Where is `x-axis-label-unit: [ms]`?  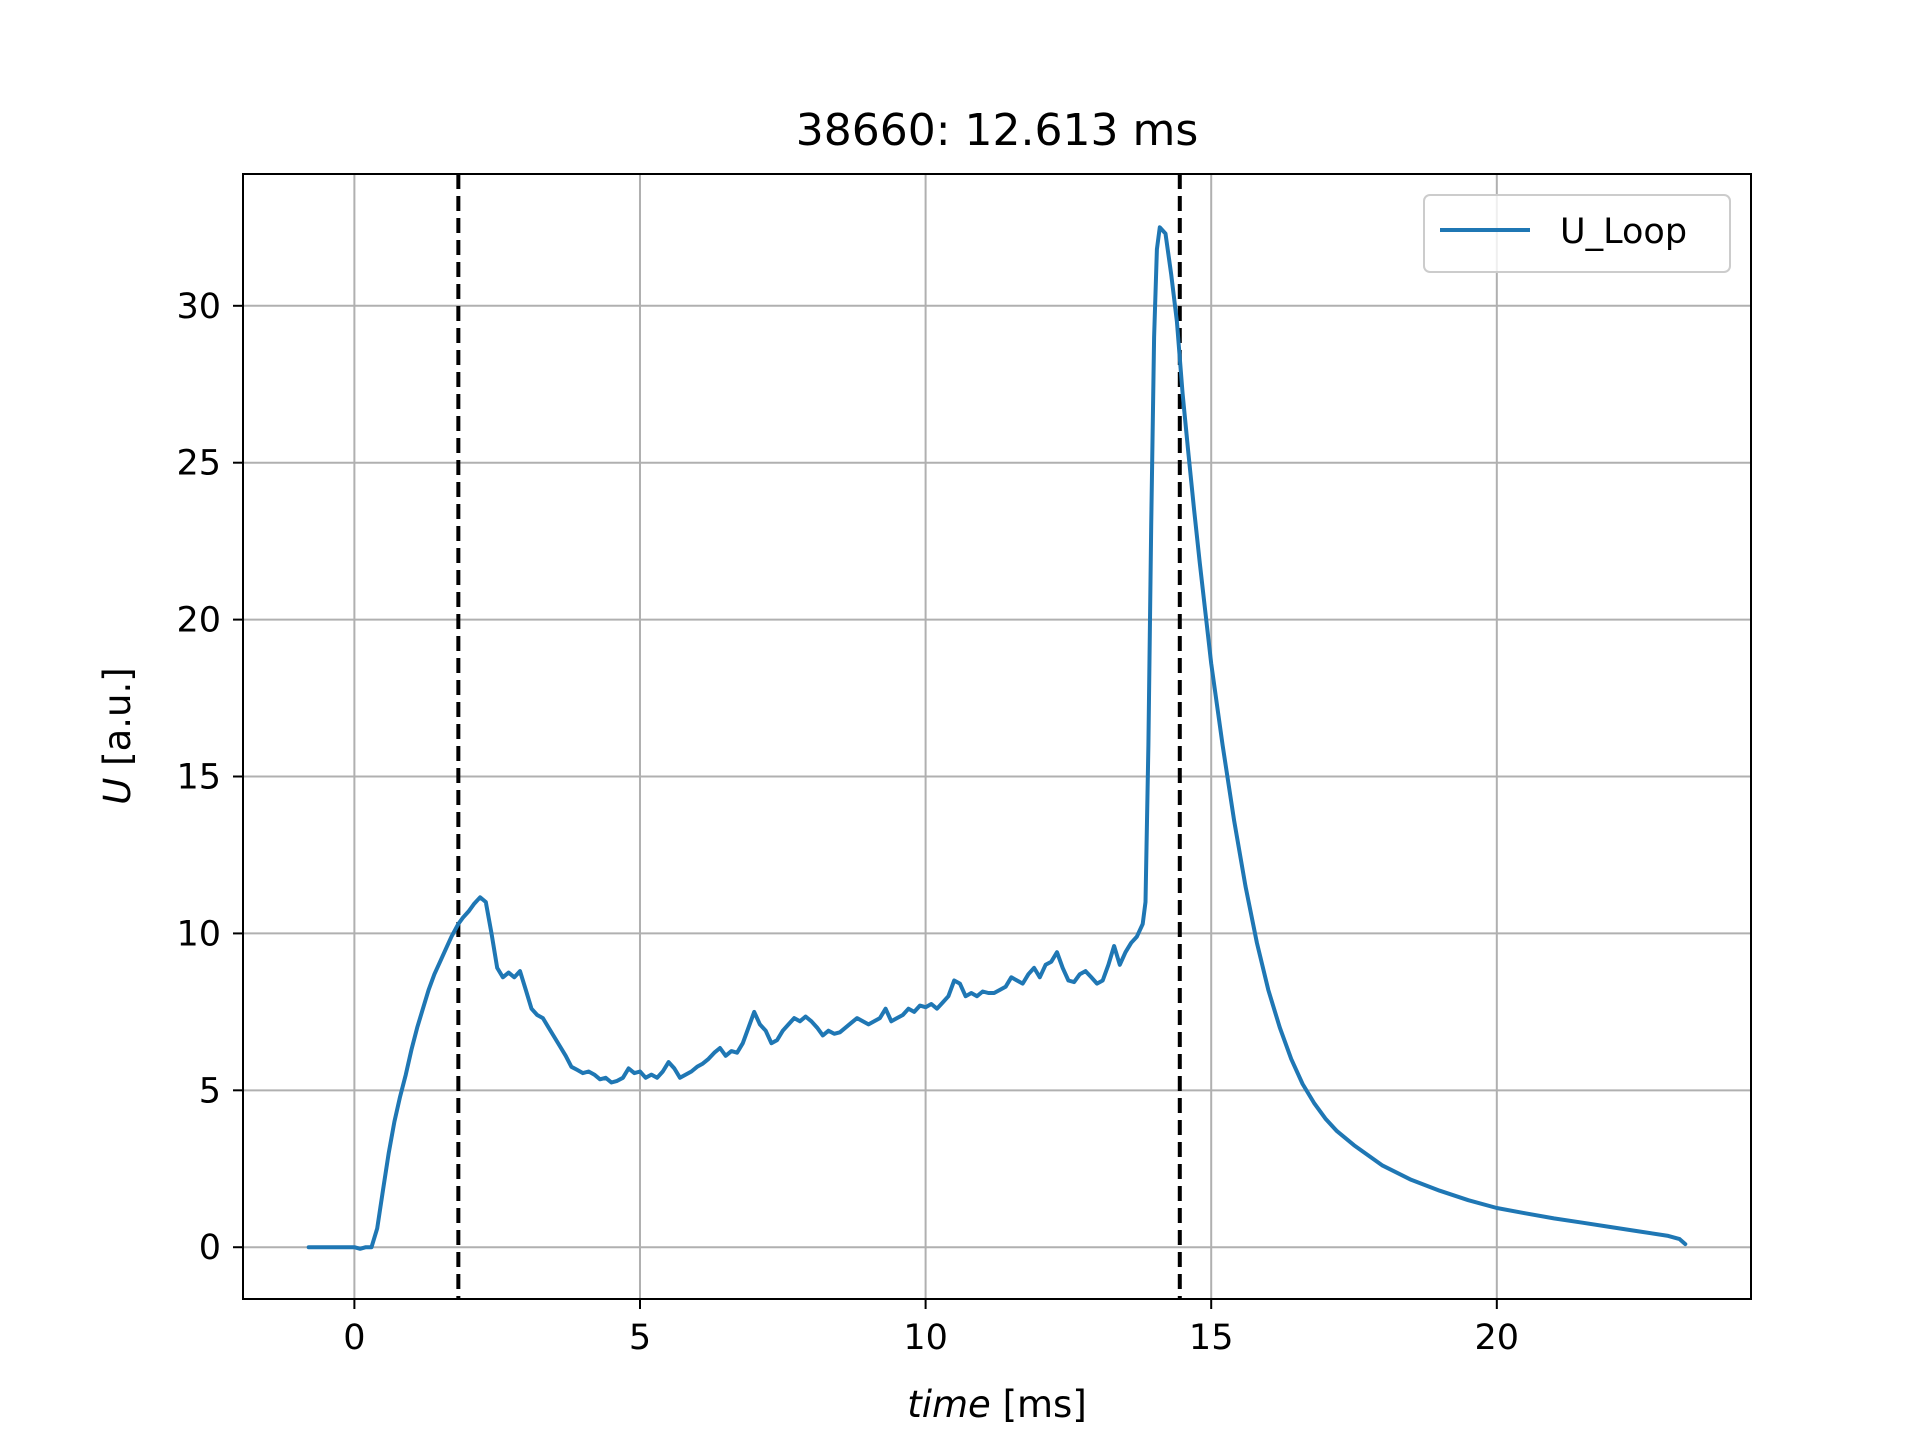
x-axis-label-unit: [ms] is located at coordinates (1039, 1404).